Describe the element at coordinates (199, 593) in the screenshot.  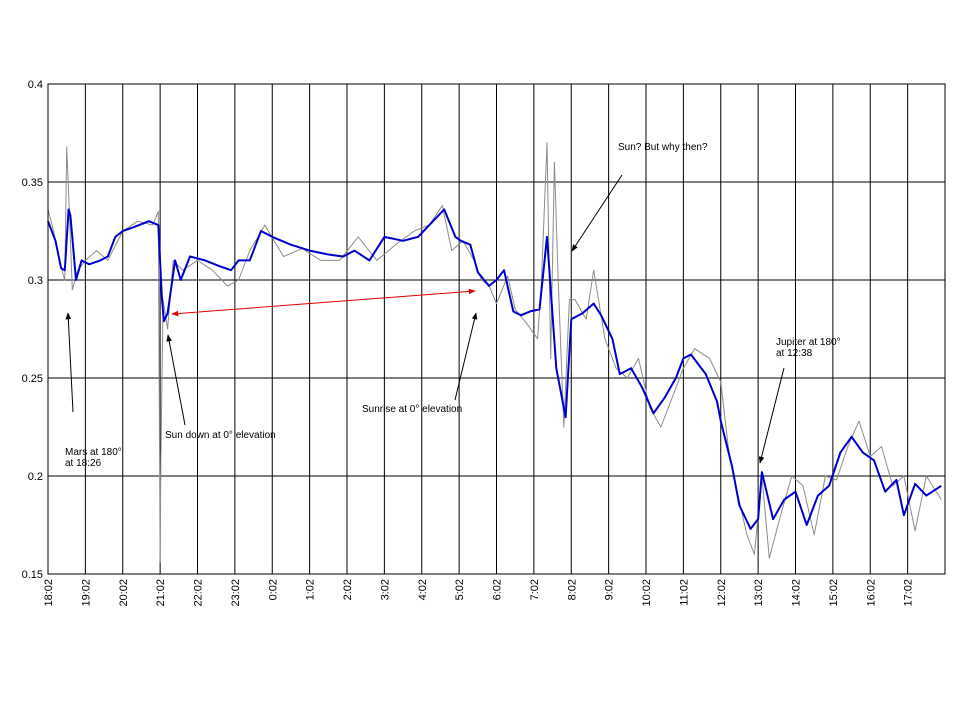
I see `x-tick-label: 22:02` at that location.